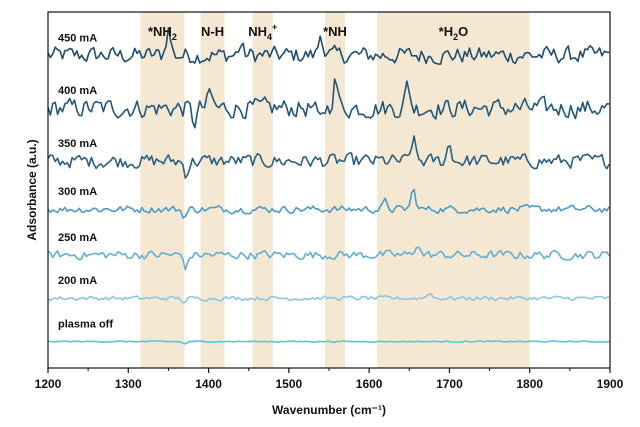  Describe the element at coordinates (77, 238) in the screenshot. I see `series-label-4: 250 mA` at that location.